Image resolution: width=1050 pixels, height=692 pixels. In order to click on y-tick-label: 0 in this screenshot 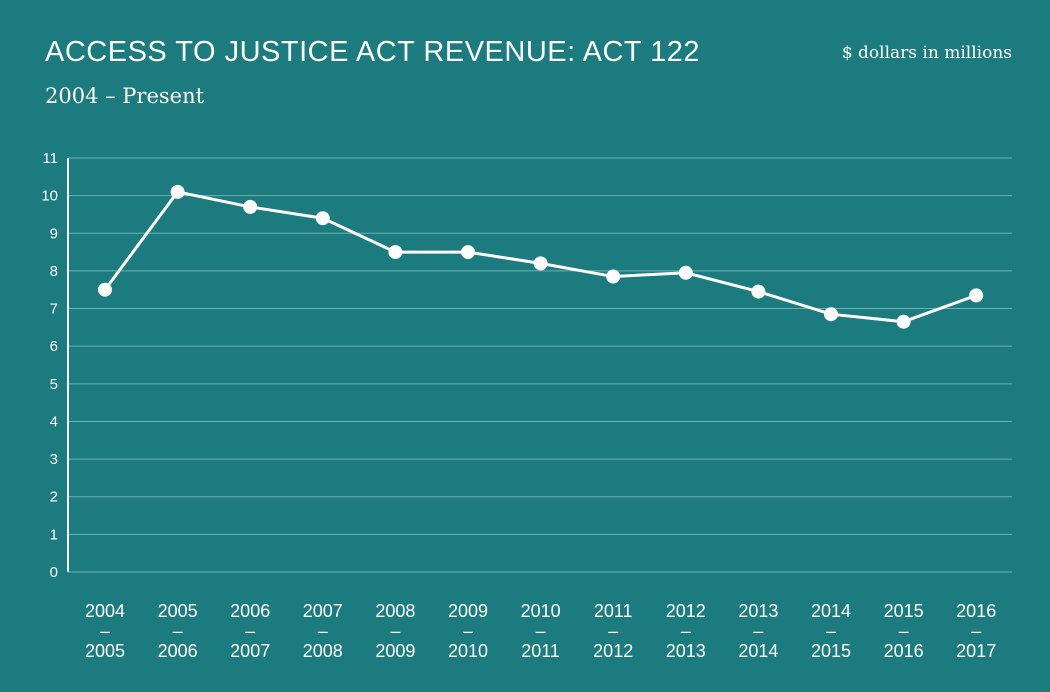, I will do `click(54, 572)`.